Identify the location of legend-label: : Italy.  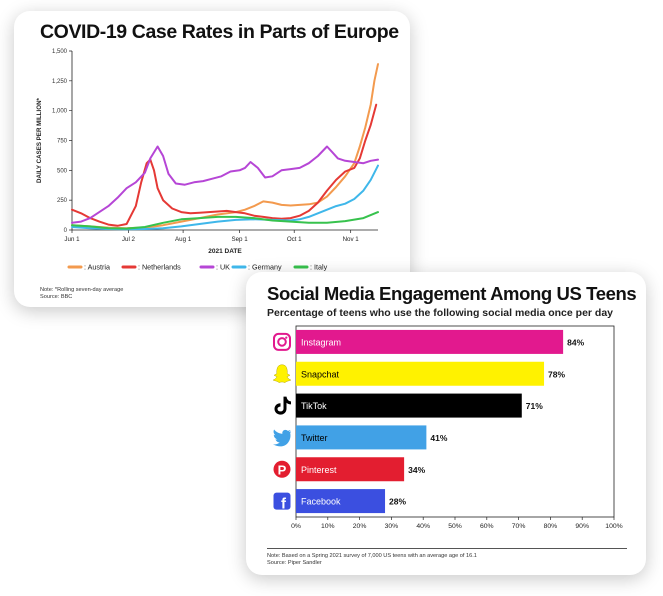
(319, 267).